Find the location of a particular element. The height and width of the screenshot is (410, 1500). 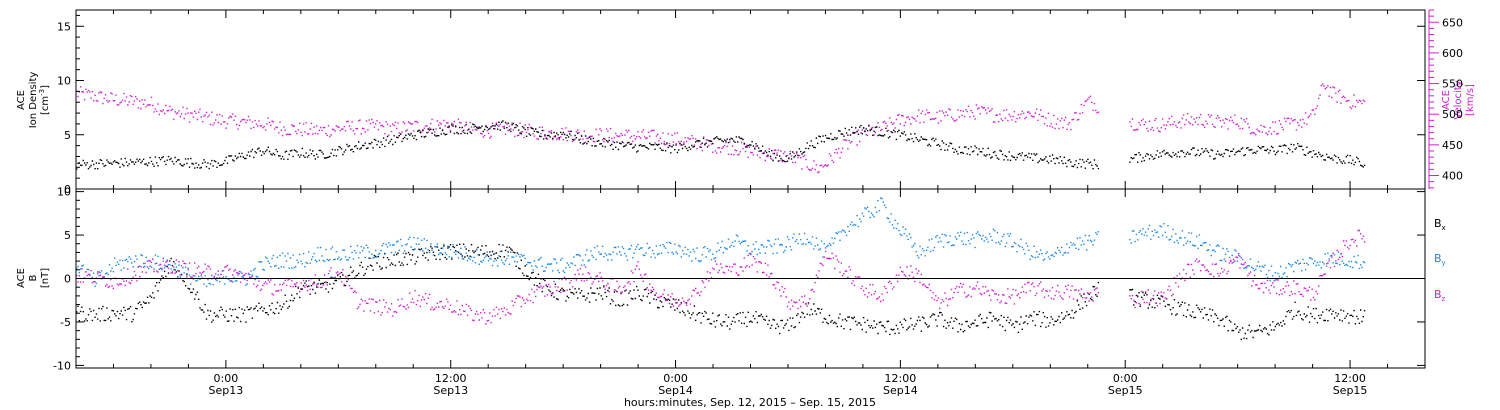

velocity-tick-label: 400 is located at coordinates (1452, 176).